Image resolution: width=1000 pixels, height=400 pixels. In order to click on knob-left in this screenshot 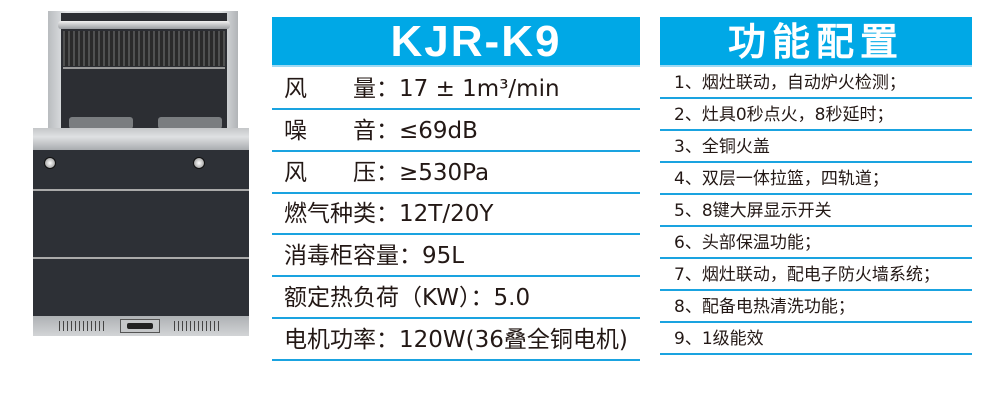, I will do `click(50, 163)`.